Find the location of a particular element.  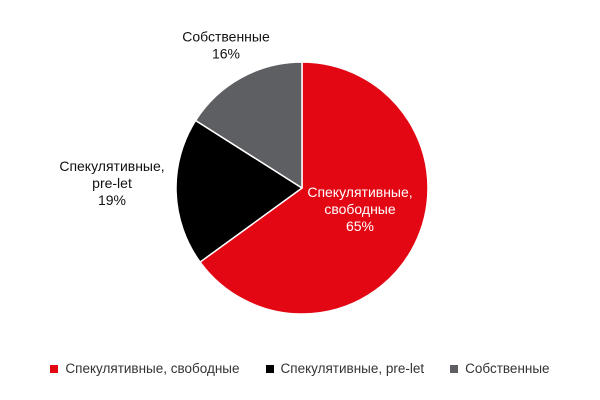

legend-swatch-own is located at coordinates (454, 368).